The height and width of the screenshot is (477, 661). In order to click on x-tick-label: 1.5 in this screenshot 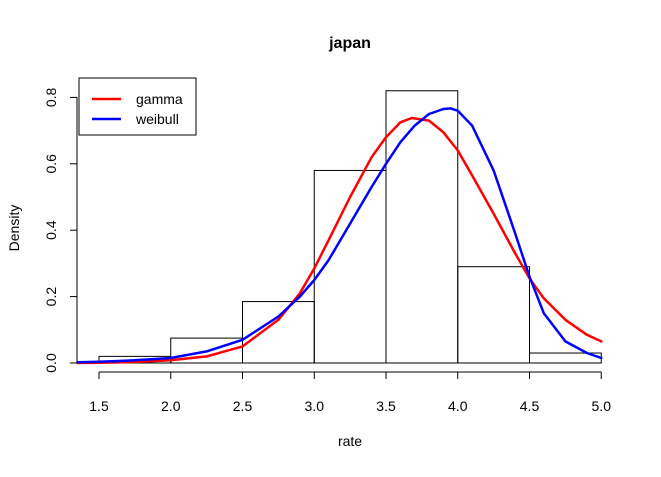, I will do `click(99, 406)`.